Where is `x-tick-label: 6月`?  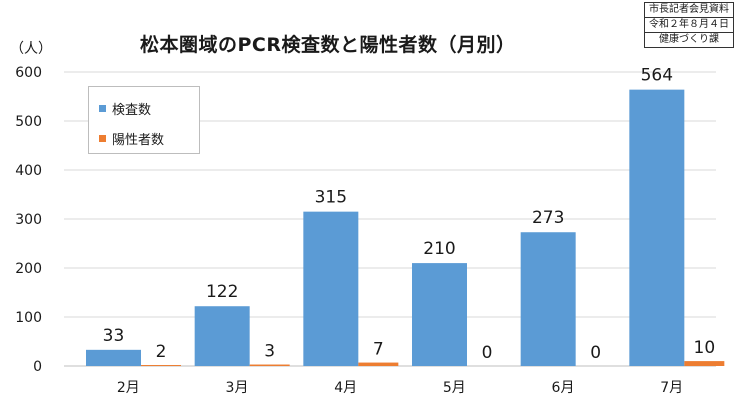
x-tick-label: 6月 is located at coordinates (563, 388).